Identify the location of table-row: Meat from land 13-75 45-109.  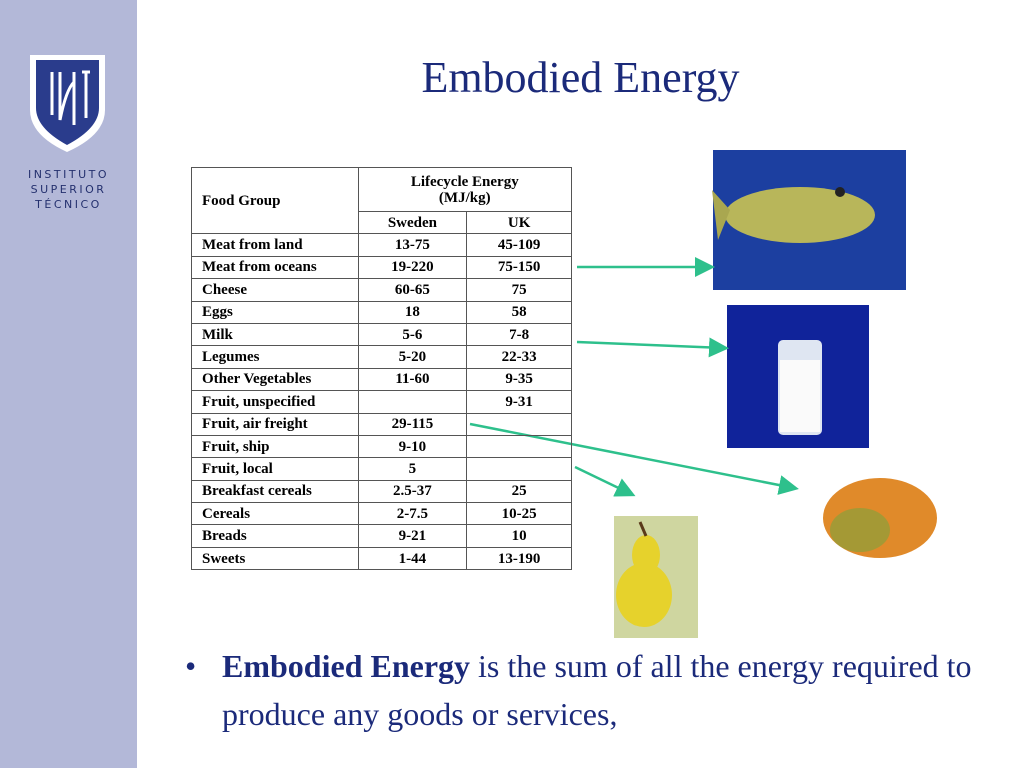
(381, 245).